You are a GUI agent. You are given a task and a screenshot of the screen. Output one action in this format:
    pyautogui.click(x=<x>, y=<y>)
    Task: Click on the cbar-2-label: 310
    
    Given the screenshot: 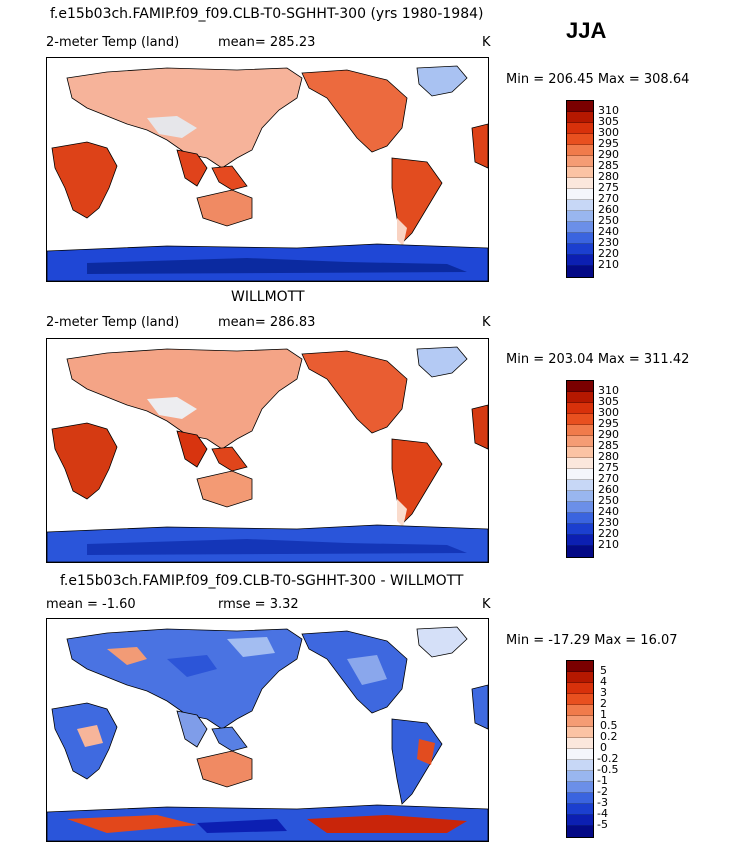 What is the action you would take?
    pyautogui.click(x=608, y=390)
    